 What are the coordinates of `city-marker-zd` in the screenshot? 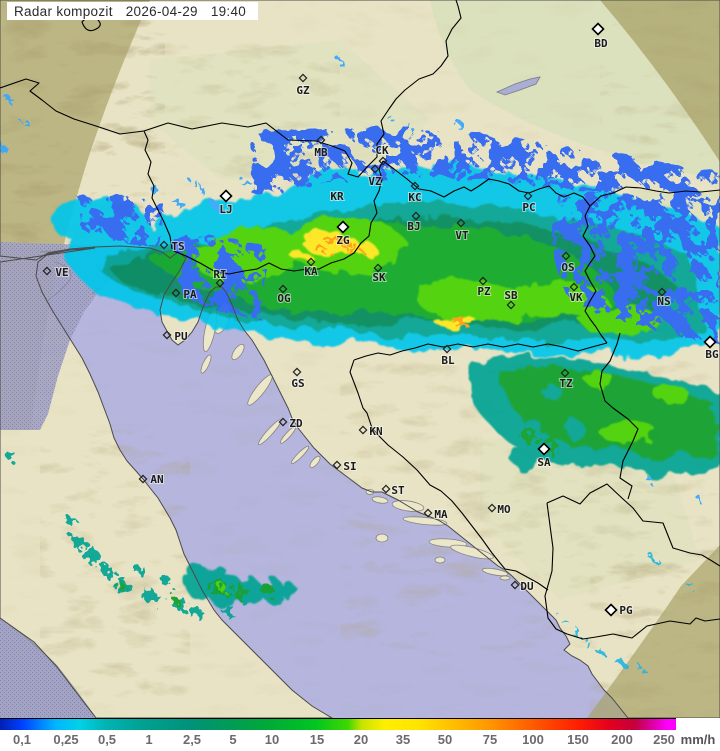 It's located at (283, 422).